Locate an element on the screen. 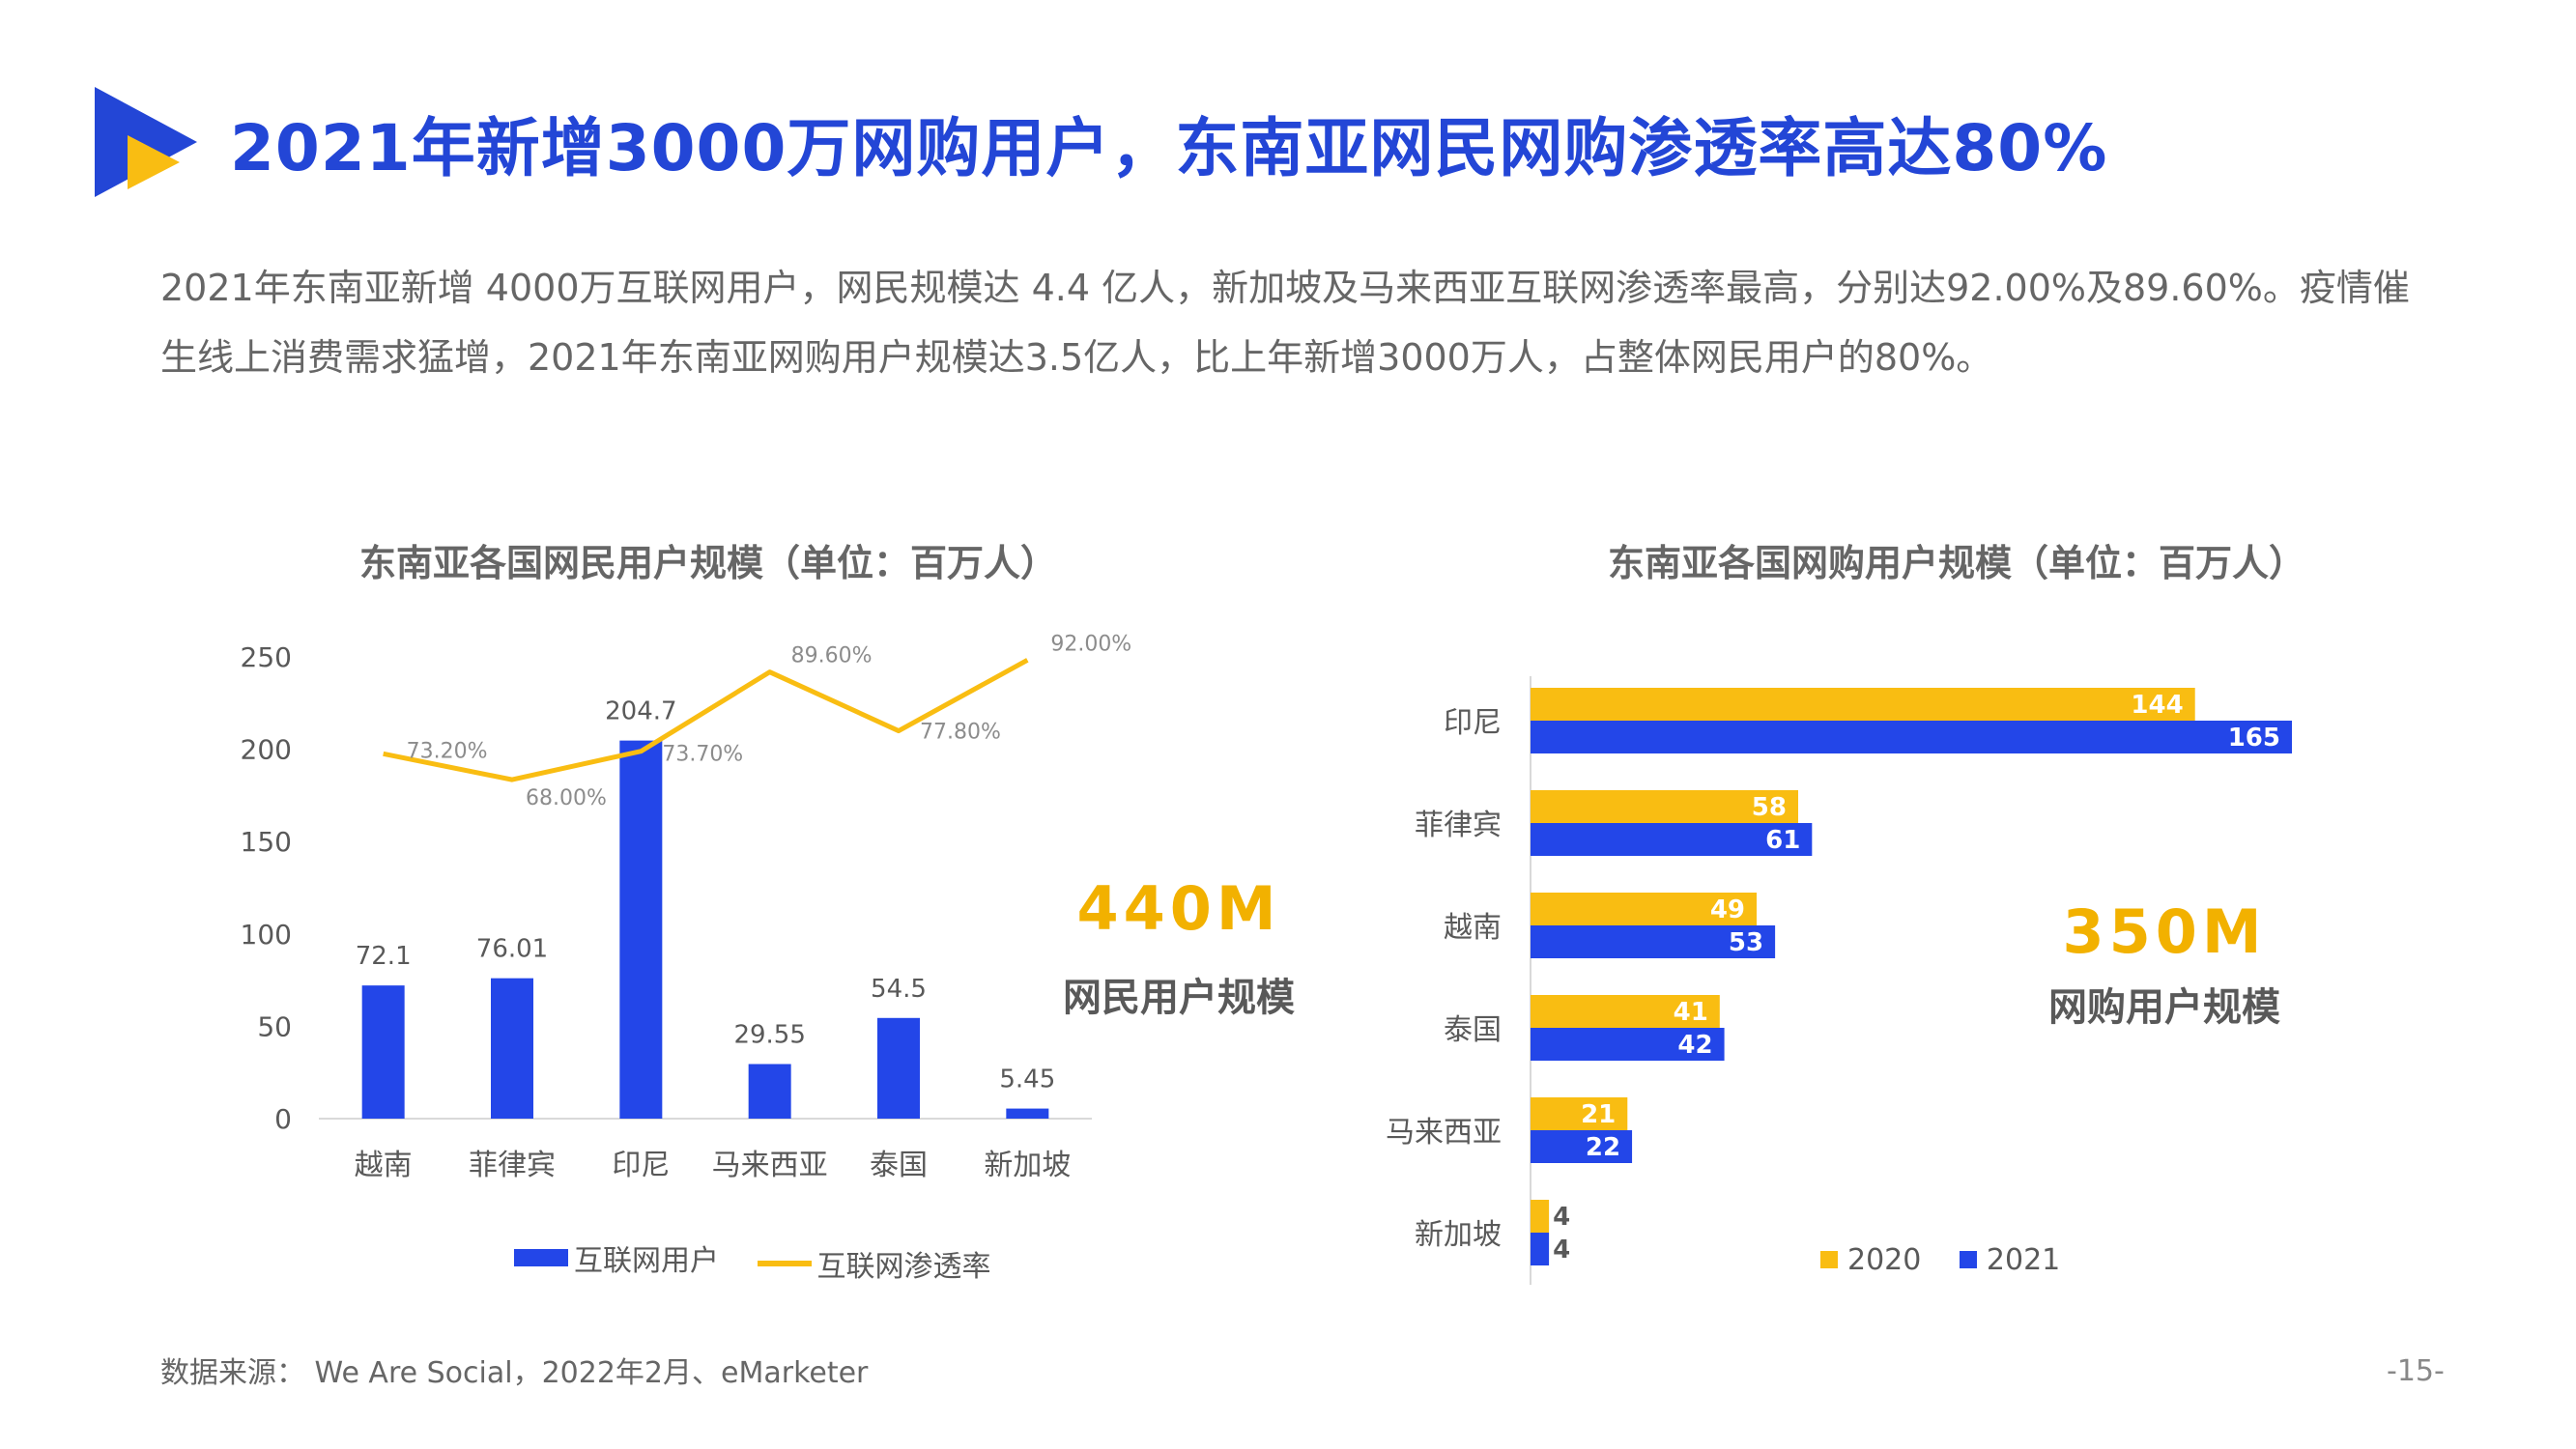  left-chart-legend: 互联网用户 互联网渗透率 is located at coordinates (767, 1260).